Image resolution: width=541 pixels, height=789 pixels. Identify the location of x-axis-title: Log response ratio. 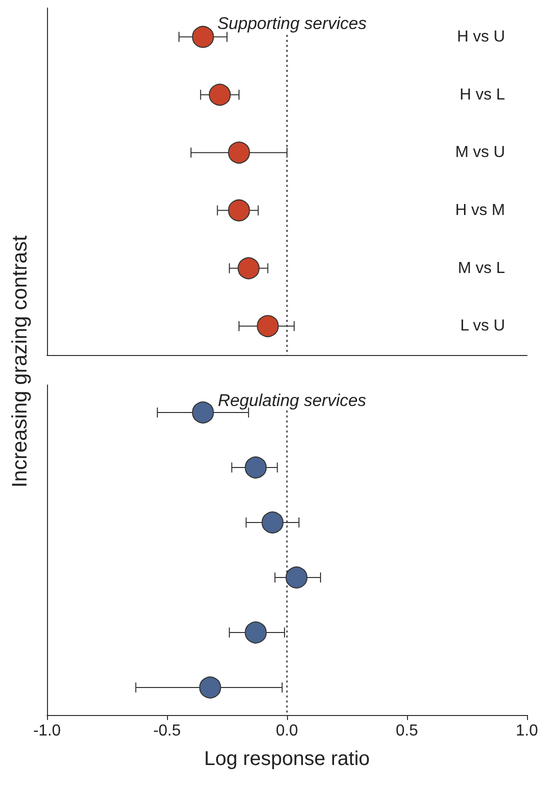
(287, 759).